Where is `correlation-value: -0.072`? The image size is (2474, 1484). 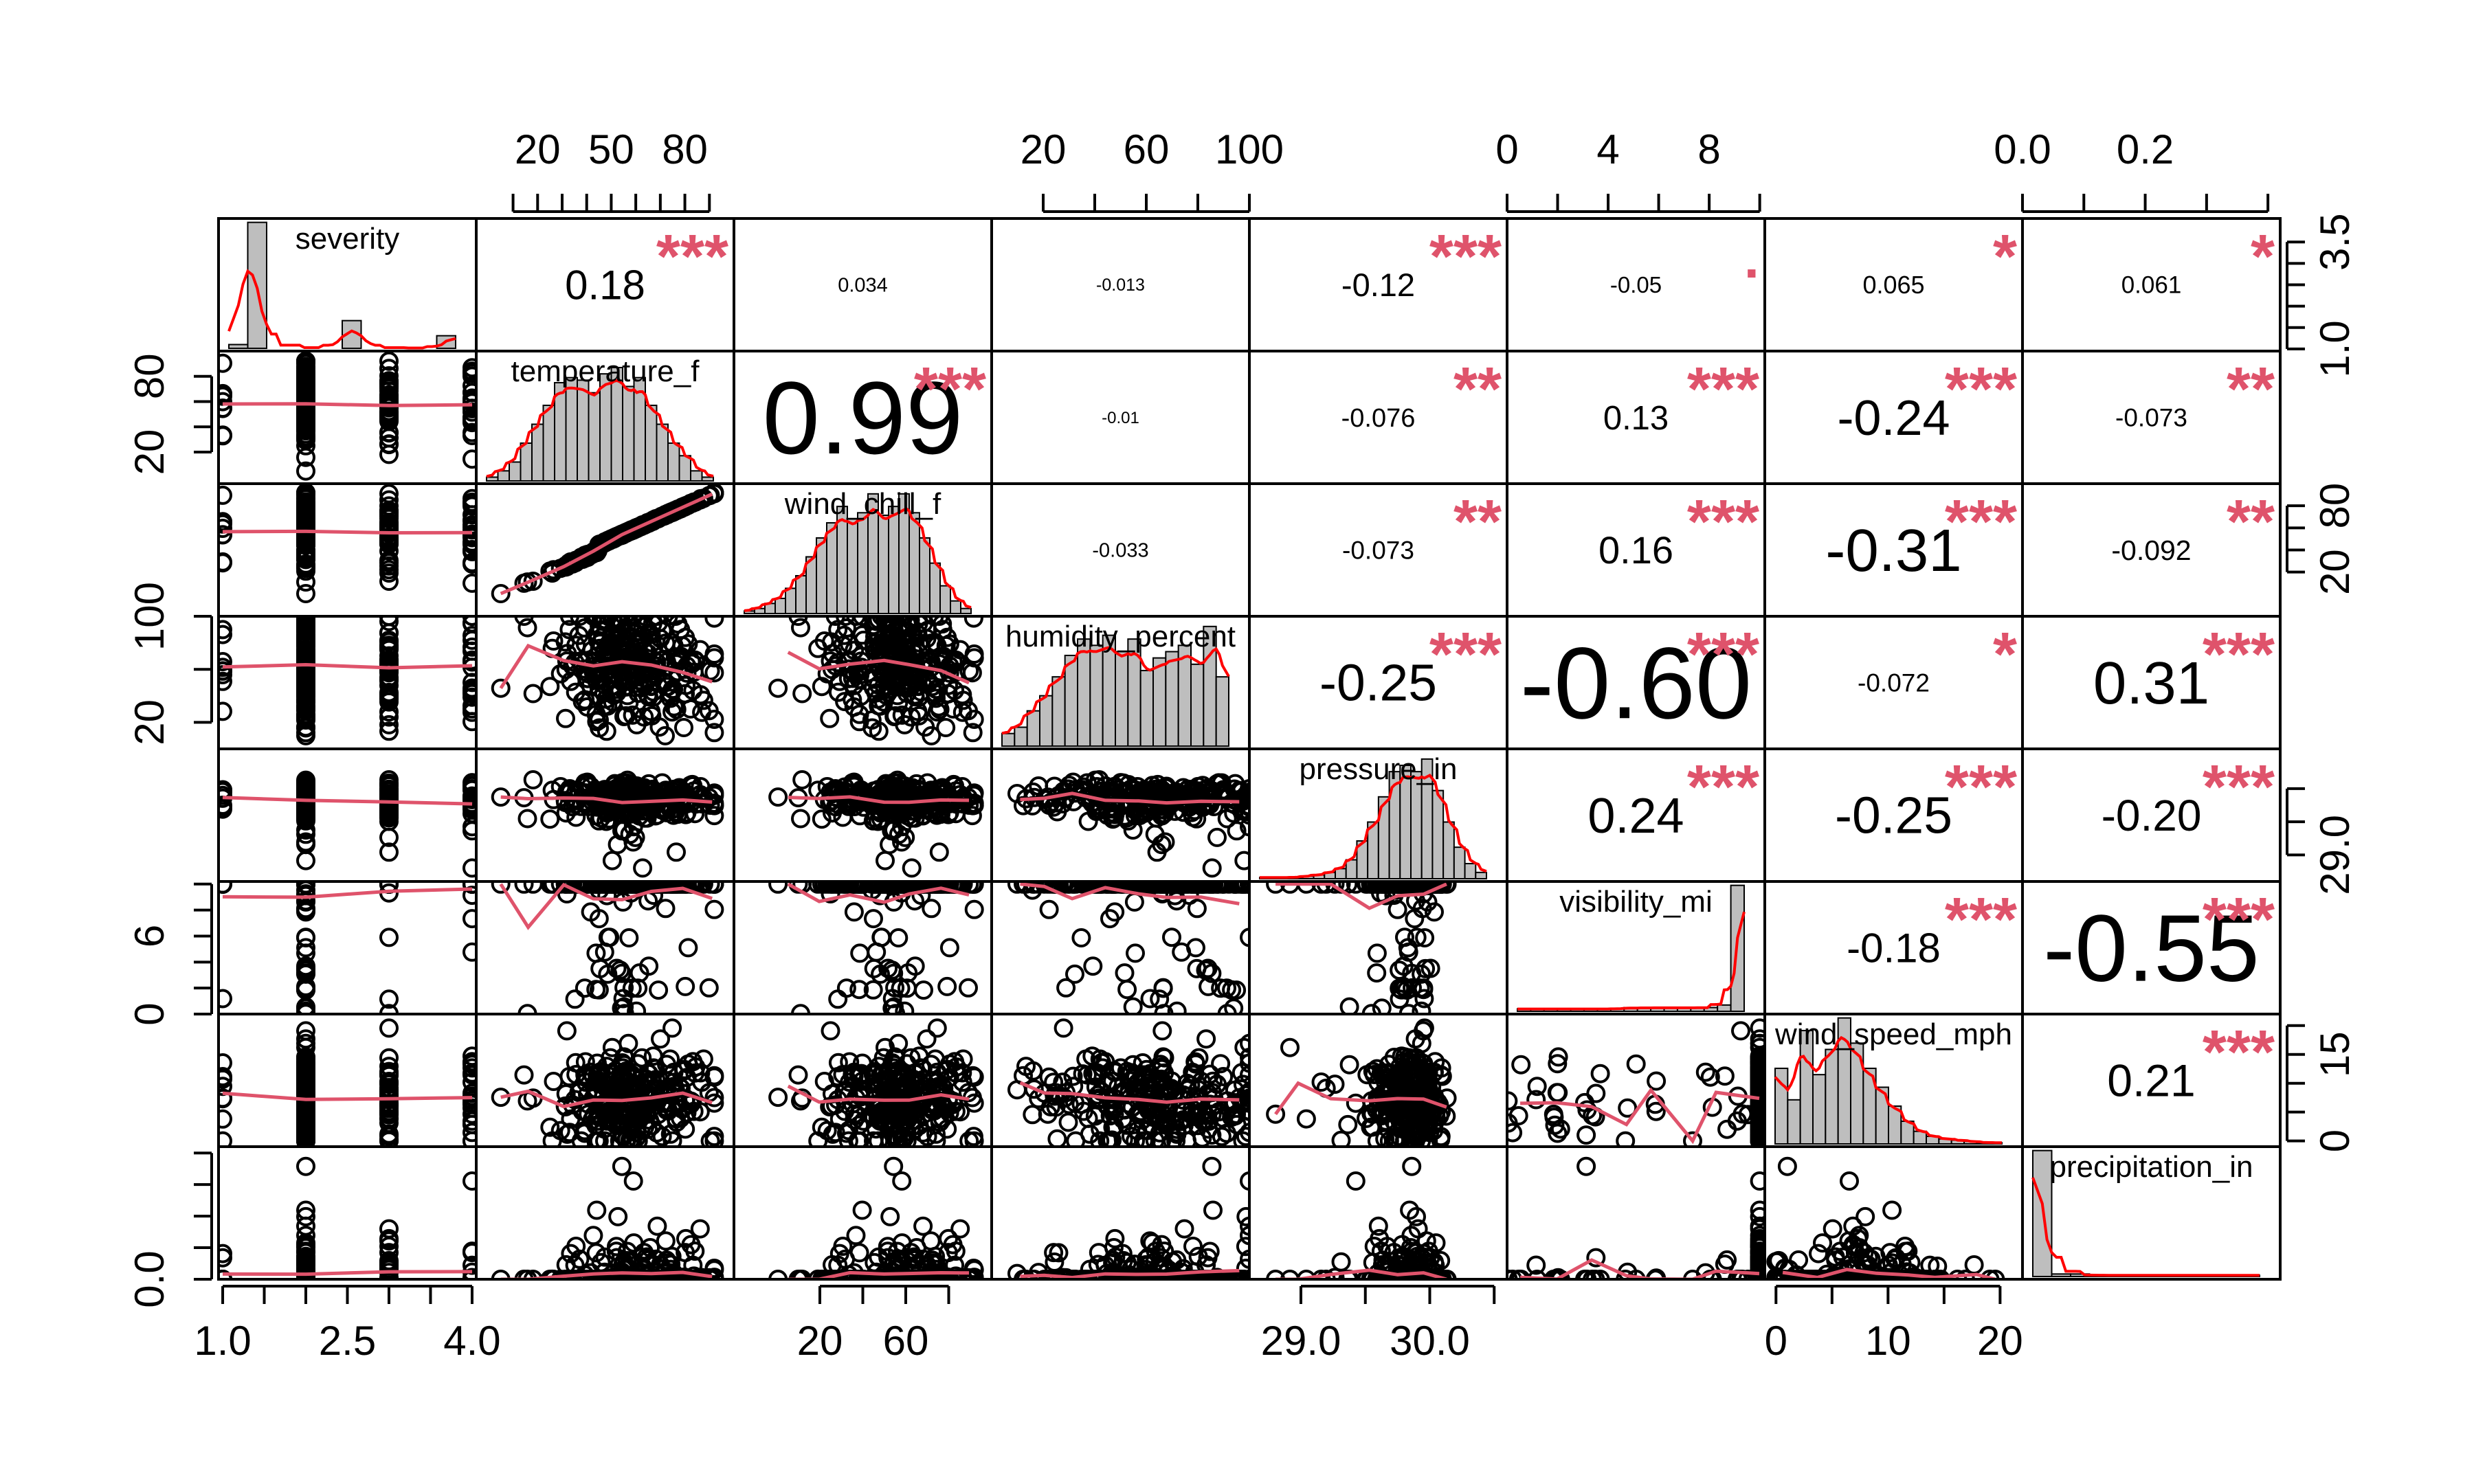 correlation-value: -0.072 is located at coordinates (1894, 682).